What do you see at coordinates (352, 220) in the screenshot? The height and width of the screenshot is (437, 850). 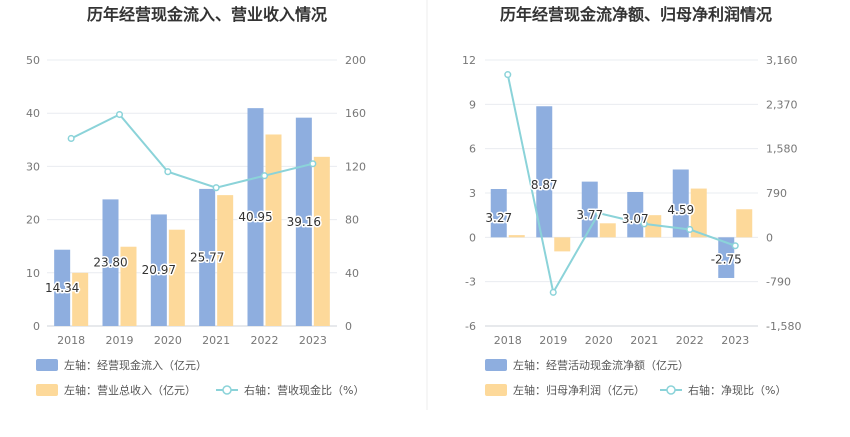 I see `y-right-tick-label: 80` at bounding box center [352, 220].